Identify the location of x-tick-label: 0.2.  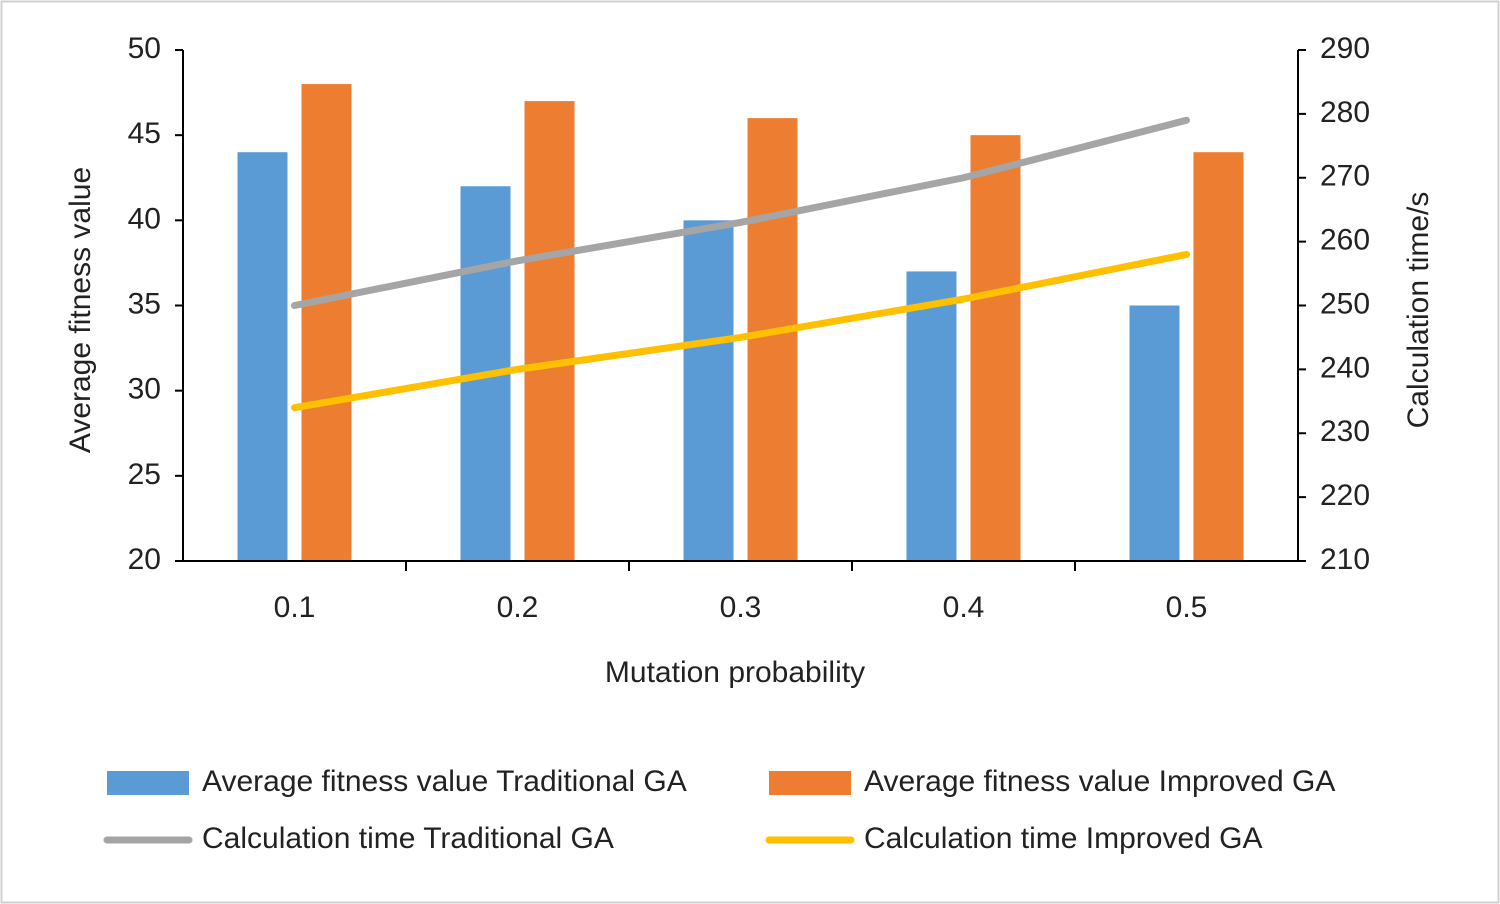
(518, 607).